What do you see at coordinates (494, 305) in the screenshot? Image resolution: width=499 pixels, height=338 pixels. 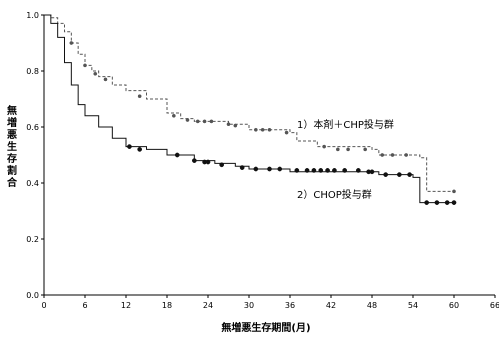 I see `x-tick-label: 66` at bounding box center [494, 305].